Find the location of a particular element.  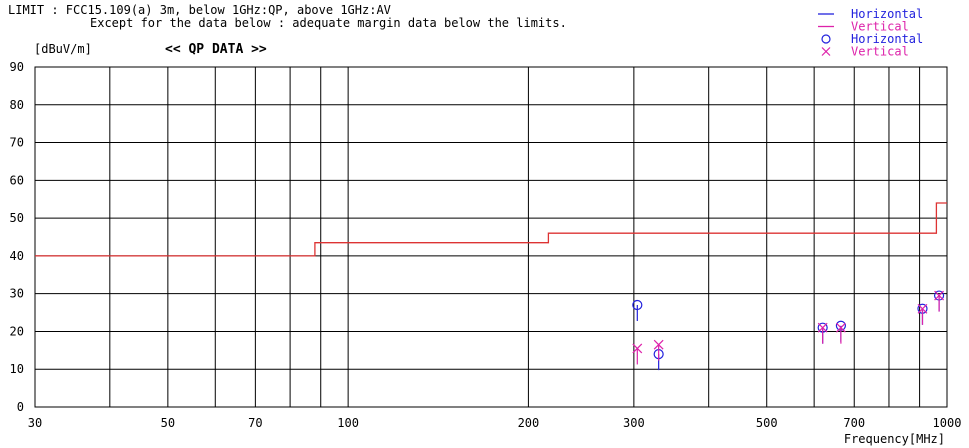

x-tick-label: 70 is located at coordinates (255, 423).